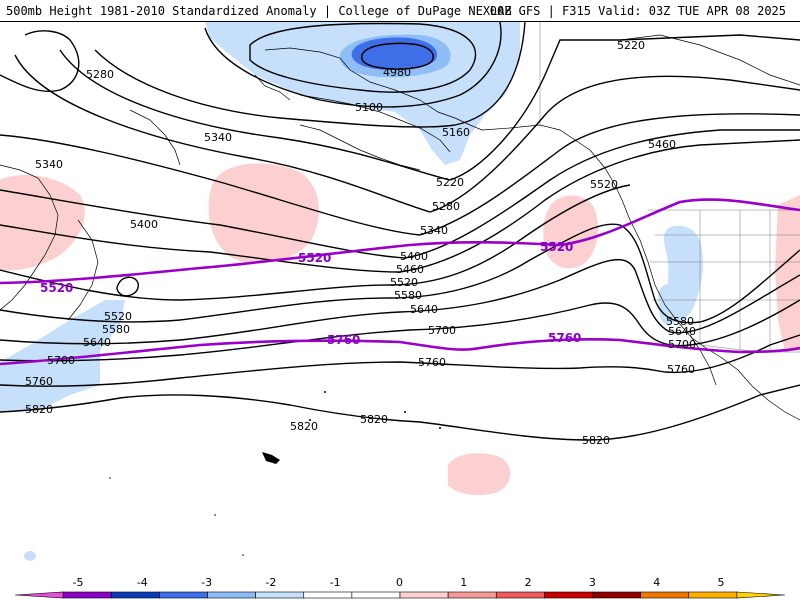 The width and height of the screenshot is (800, 600). Describe the element at coordinates (335, 582) in the screenshot. I see `colorbar-tick-label: -1` at that location.